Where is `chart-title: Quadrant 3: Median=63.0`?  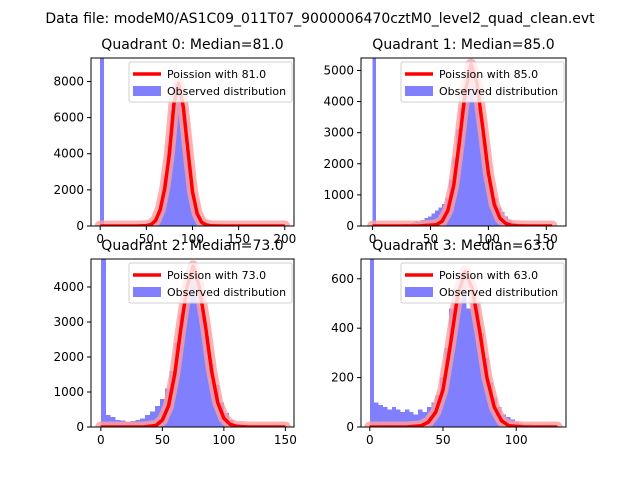 chart-title: Quadrant 3: Median=63.0 is located at coordinates (463, 246).